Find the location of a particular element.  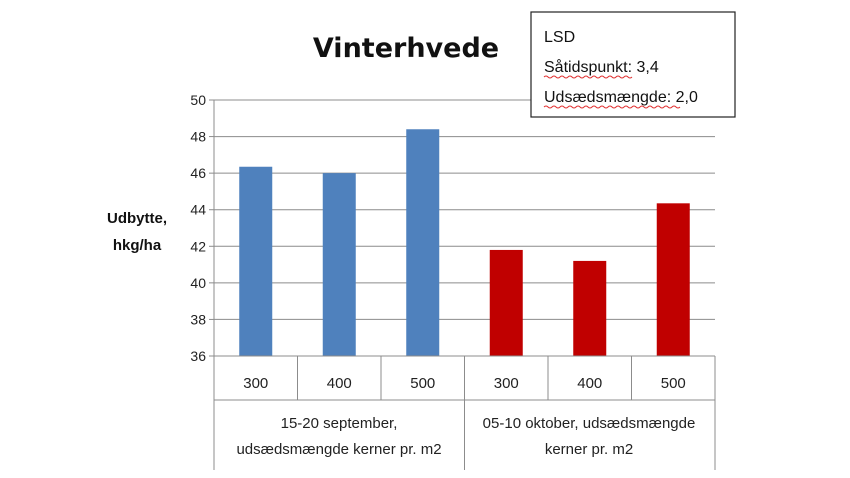

lsd-annotation: LSD Såtidspunkt: 3,4 Udsædsmængde: 2,0 is located at coordinates (633, 64).